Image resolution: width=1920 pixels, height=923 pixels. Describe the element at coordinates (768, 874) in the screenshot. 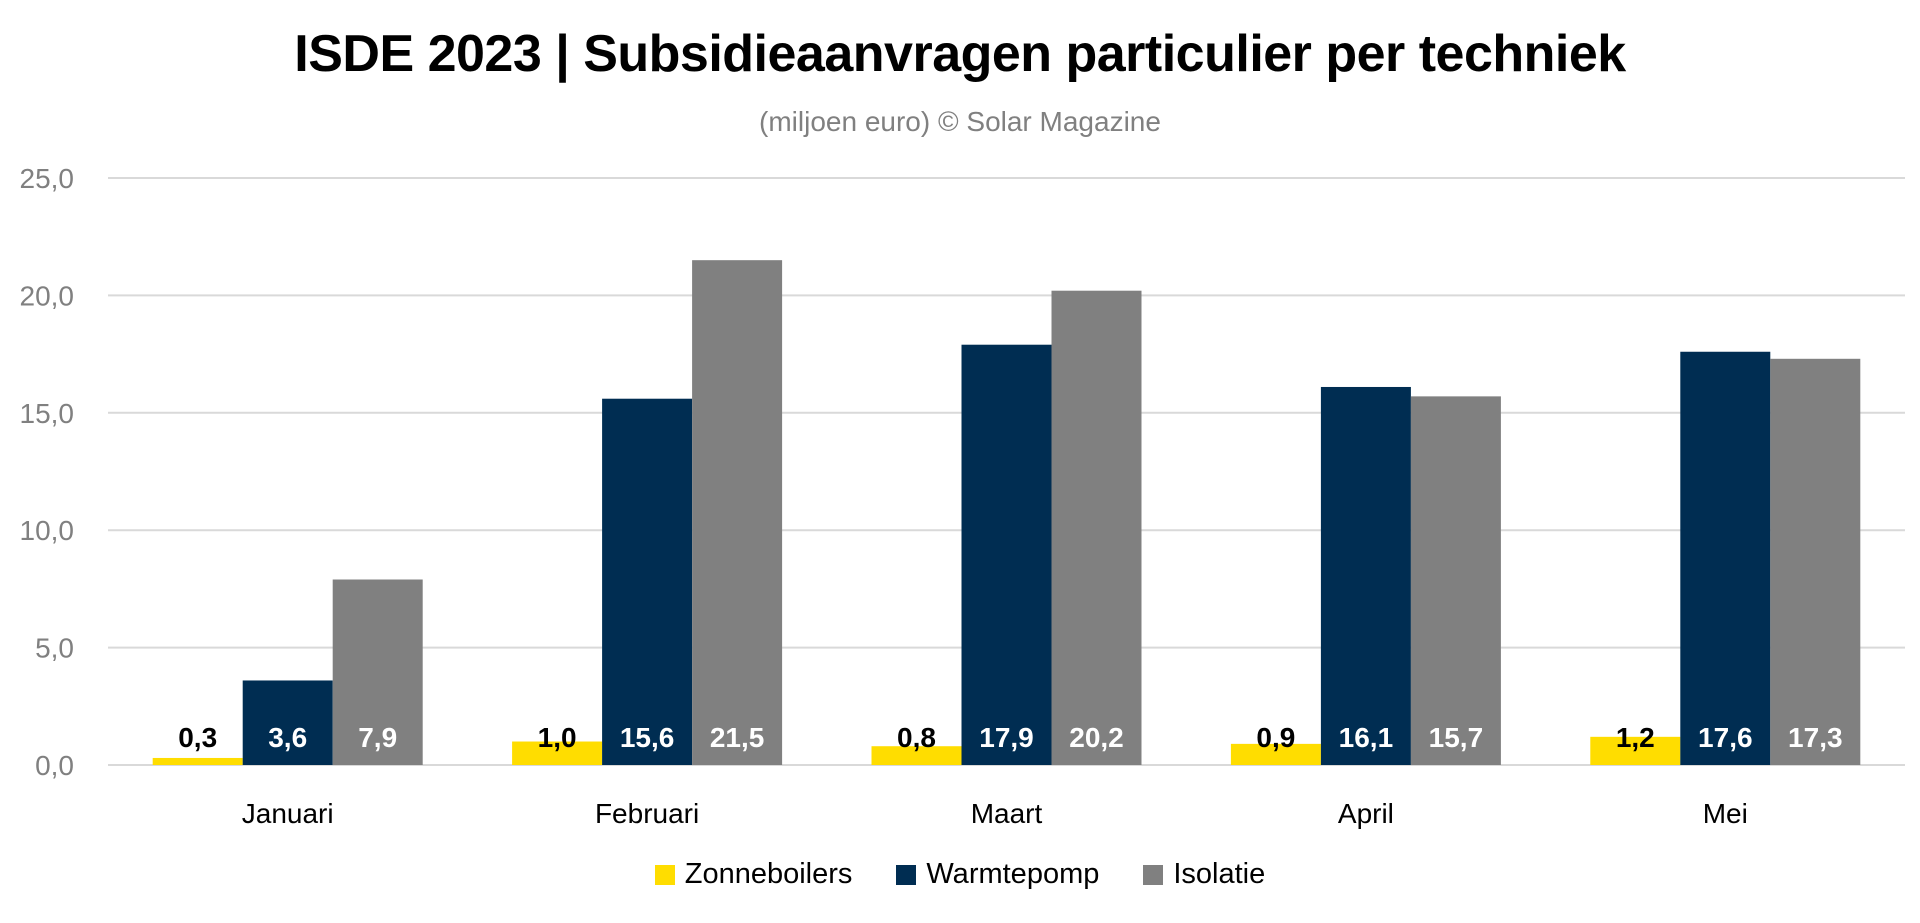

I see `legend-label: Zonneboilers` at that location.